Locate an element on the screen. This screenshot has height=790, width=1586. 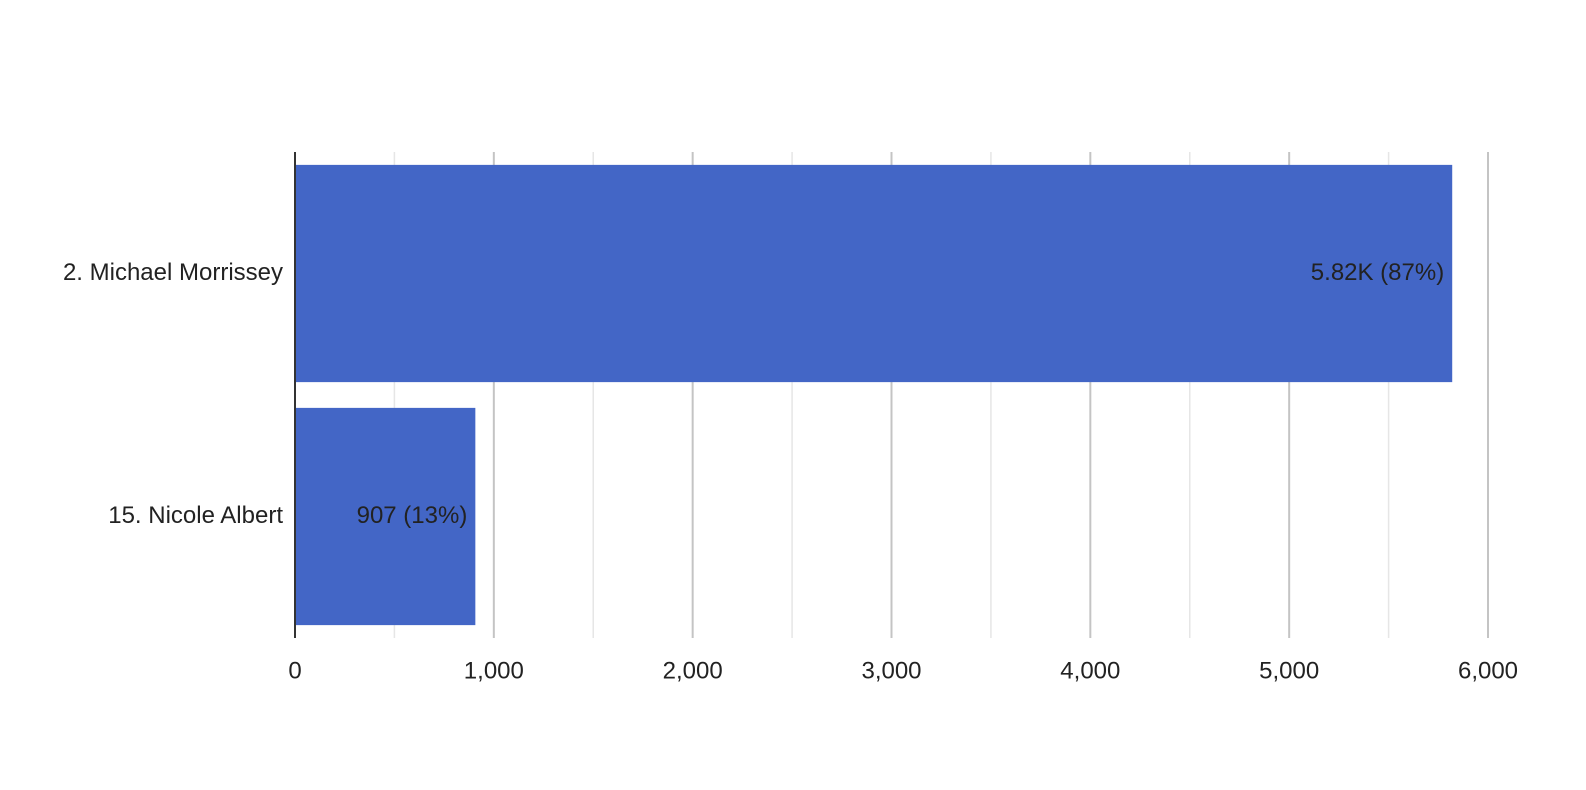
x-tick-label: 0 is located at coordinates (294, 670).